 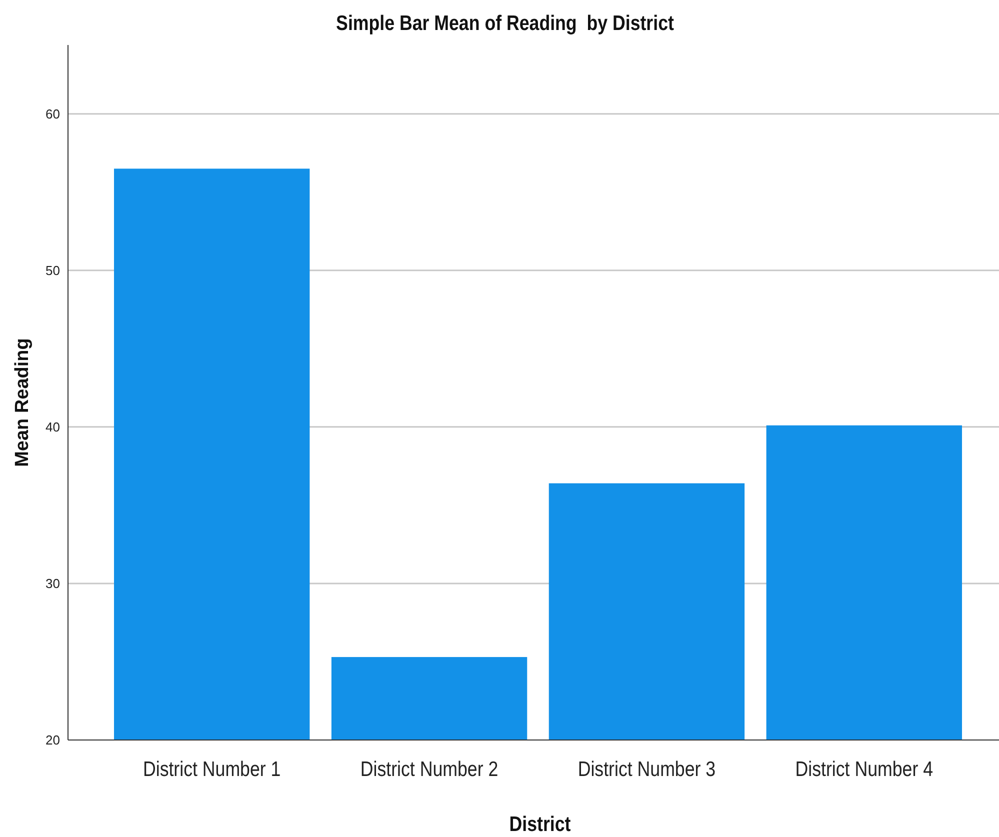 What do you see at coordinates (53, 114) in the screenshot?
I see `y-tick-label: 60` at bounding box center [53, 114].